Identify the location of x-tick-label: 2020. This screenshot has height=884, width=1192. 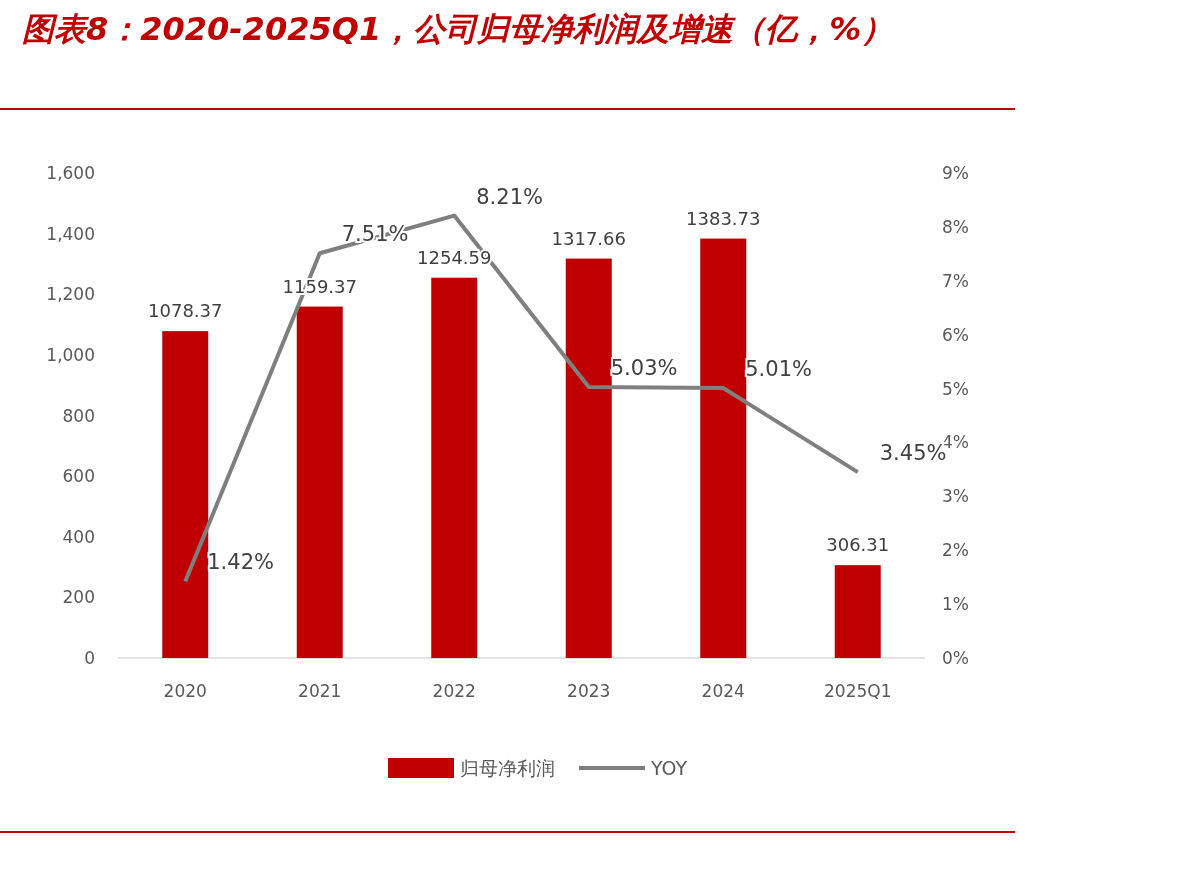
(185, 691).